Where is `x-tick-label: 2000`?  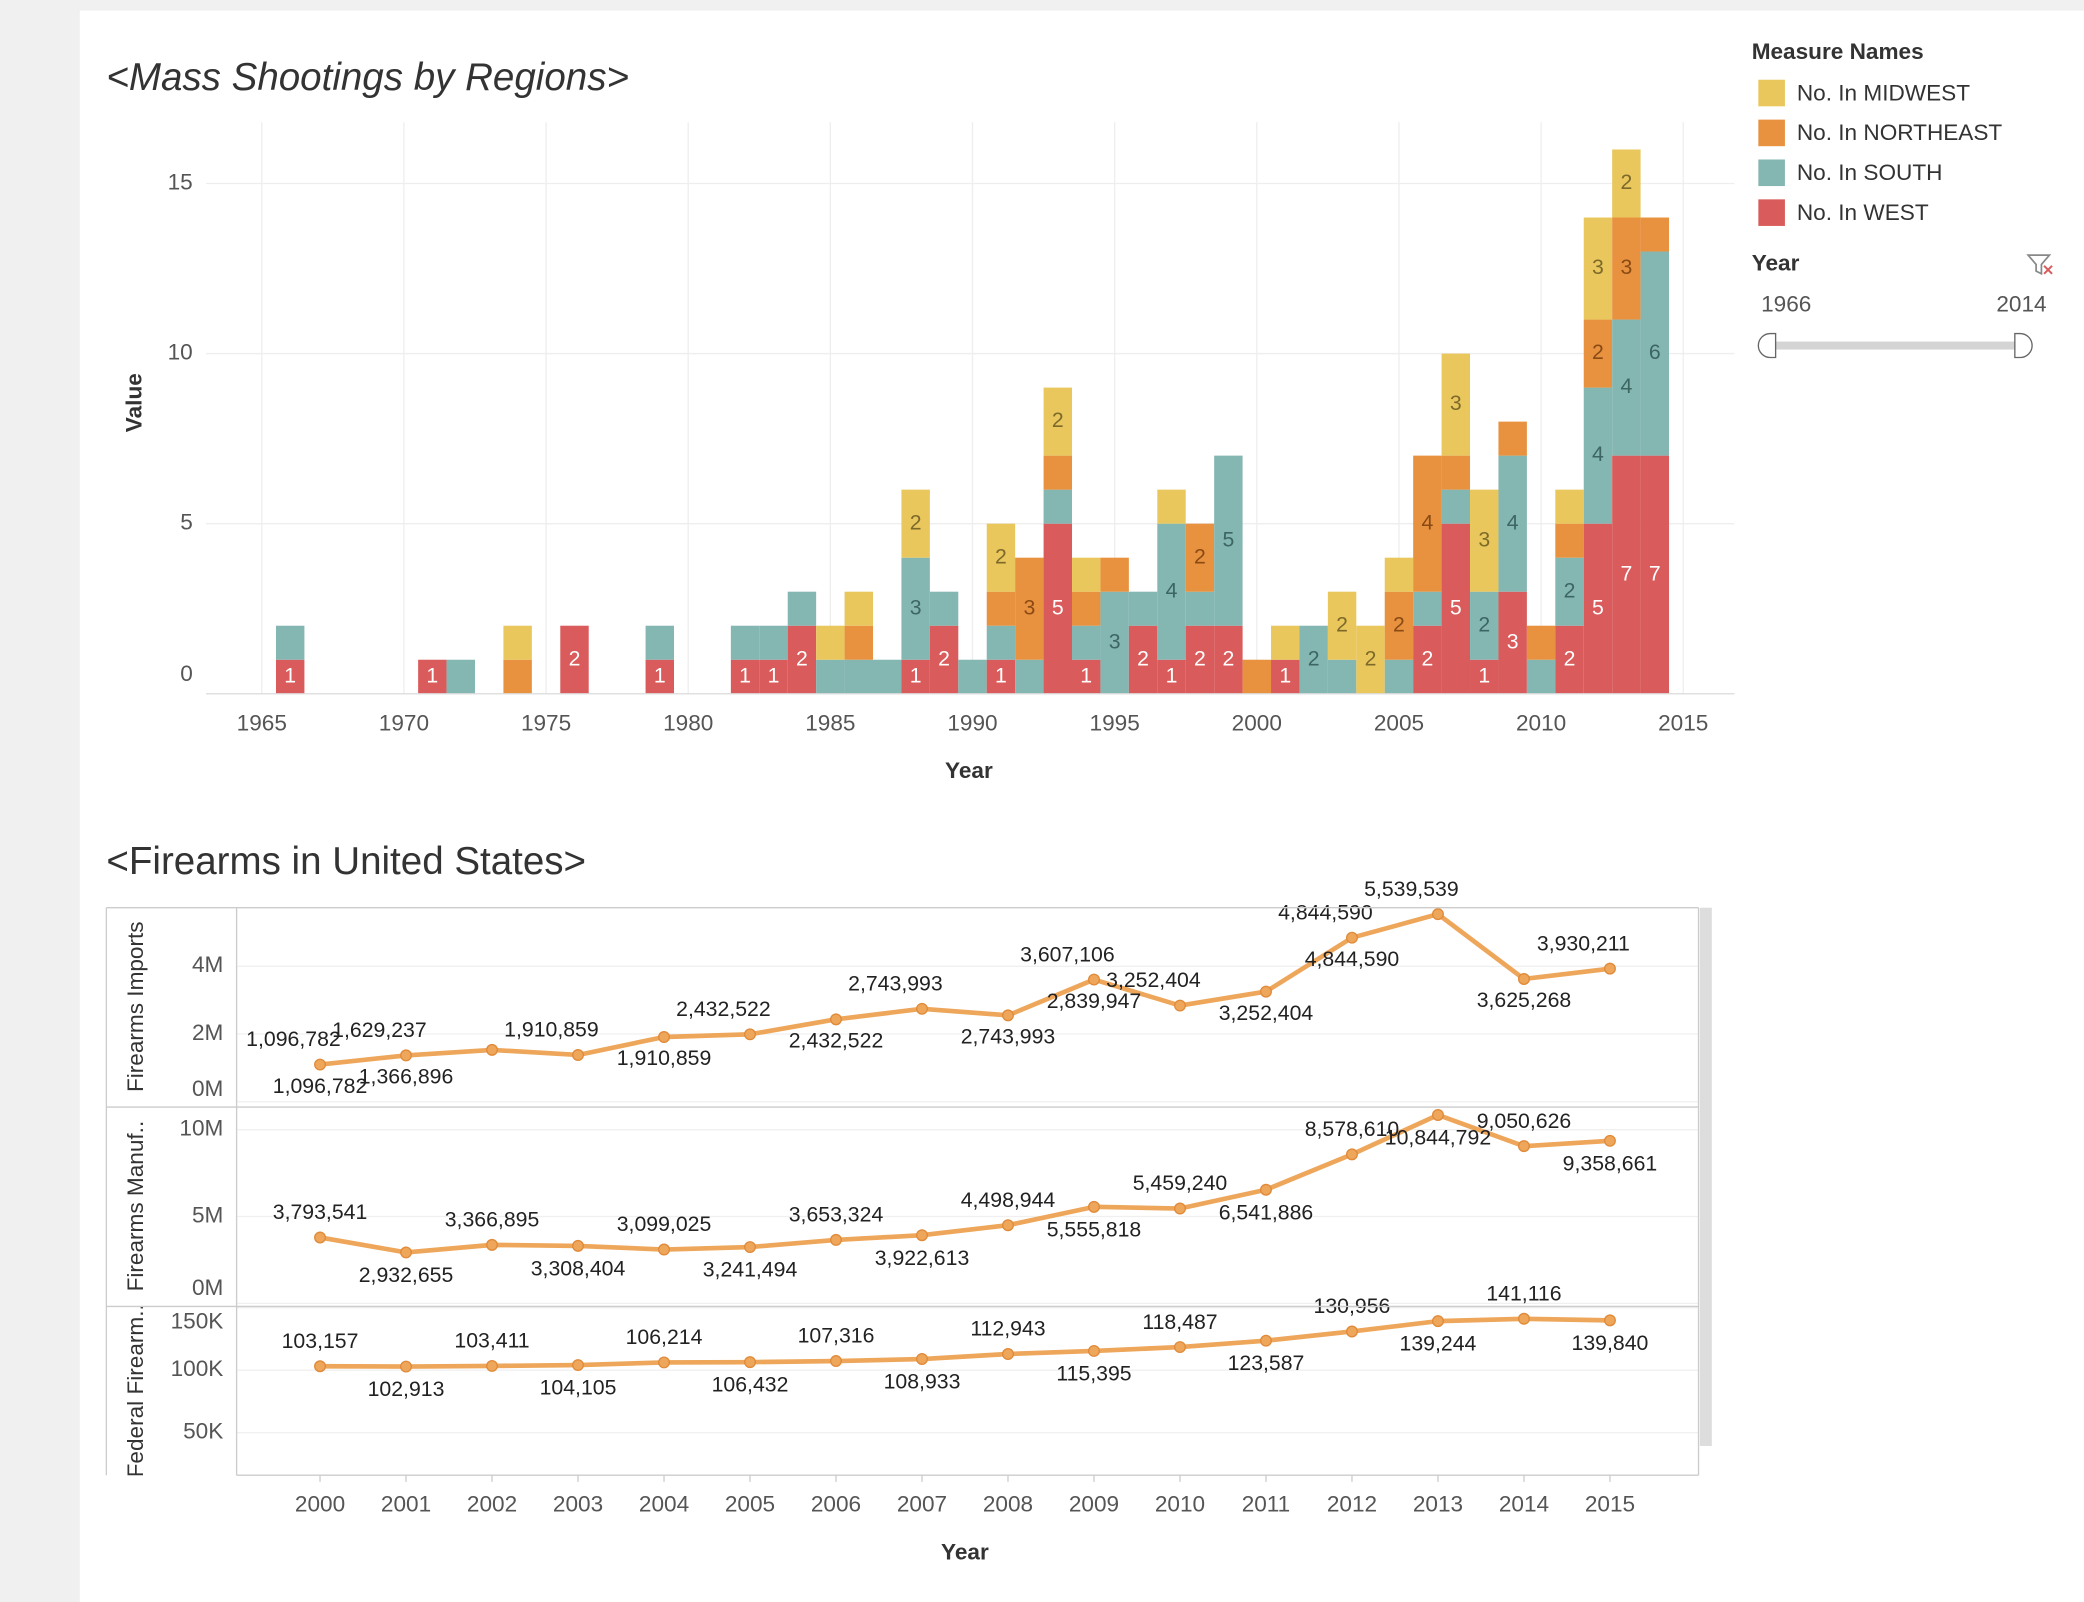
x-tick-label: 2000 is located at coordinates (320, 1504).